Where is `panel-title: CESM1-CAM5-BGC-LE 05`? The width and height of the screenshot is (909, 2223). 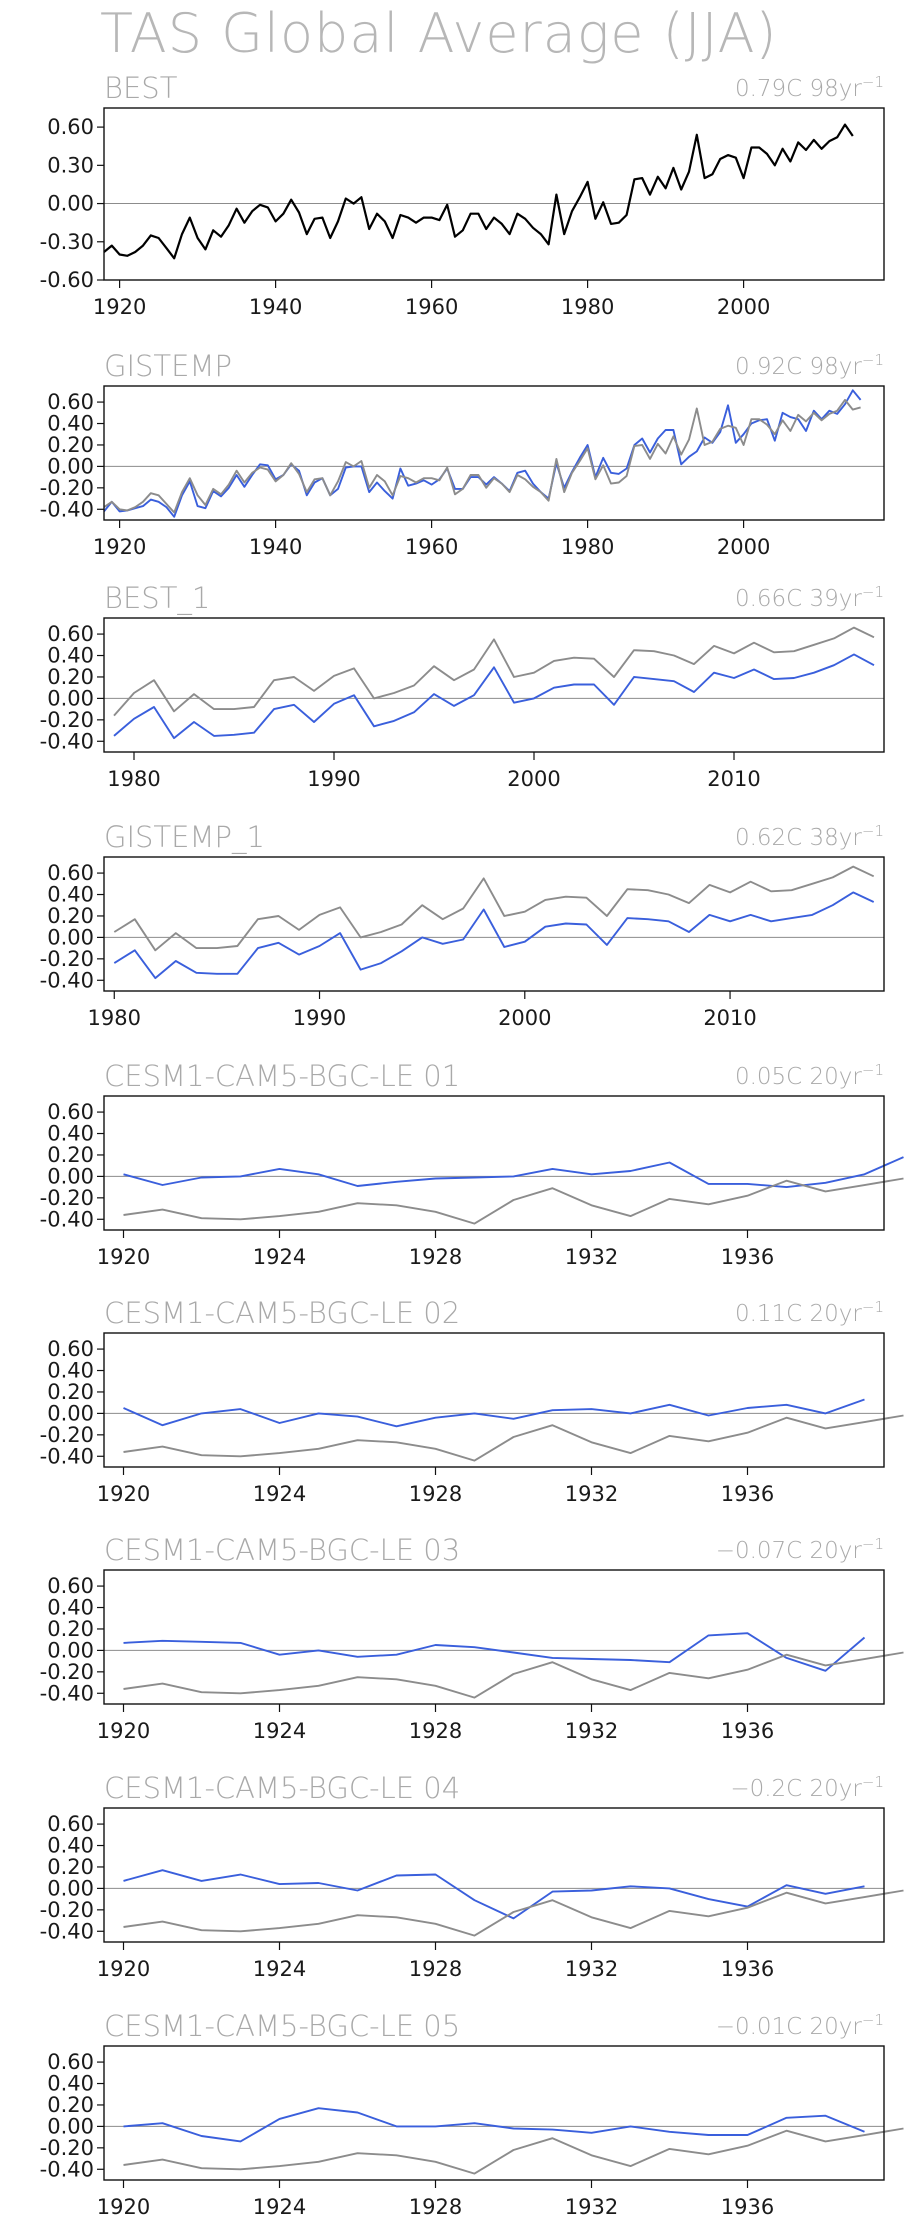 panel-title: CESM1-CAM5-BGC-LE 05 is located at coordinates (282, 2026).